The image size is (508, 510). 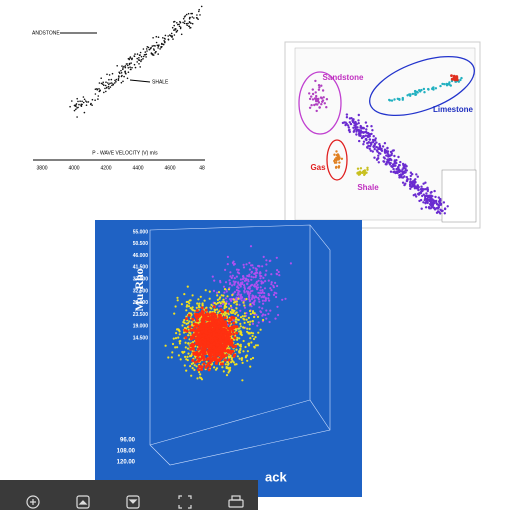 What do you see at coordinates (141, 280) in the screenshot?
I see `tick-label: 37.000` at bounding box center [141, 280].